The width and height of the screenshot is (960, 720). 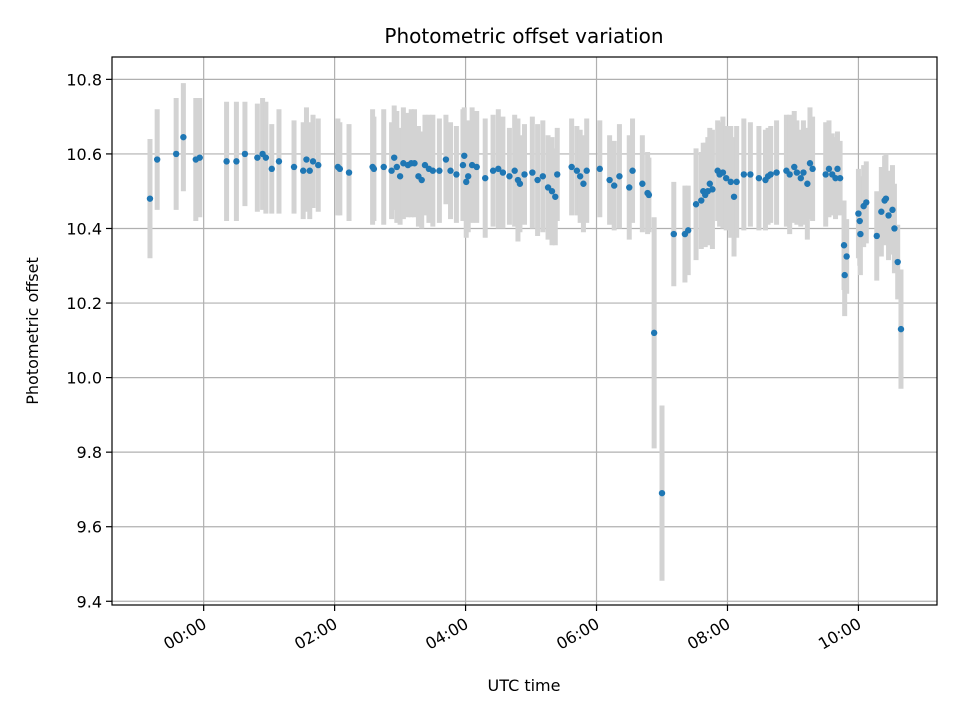 What do you see at coordinates (84, 228) in the screenshot?
I see `y-tick-label: 10.4` at bounding box center [84, 228].